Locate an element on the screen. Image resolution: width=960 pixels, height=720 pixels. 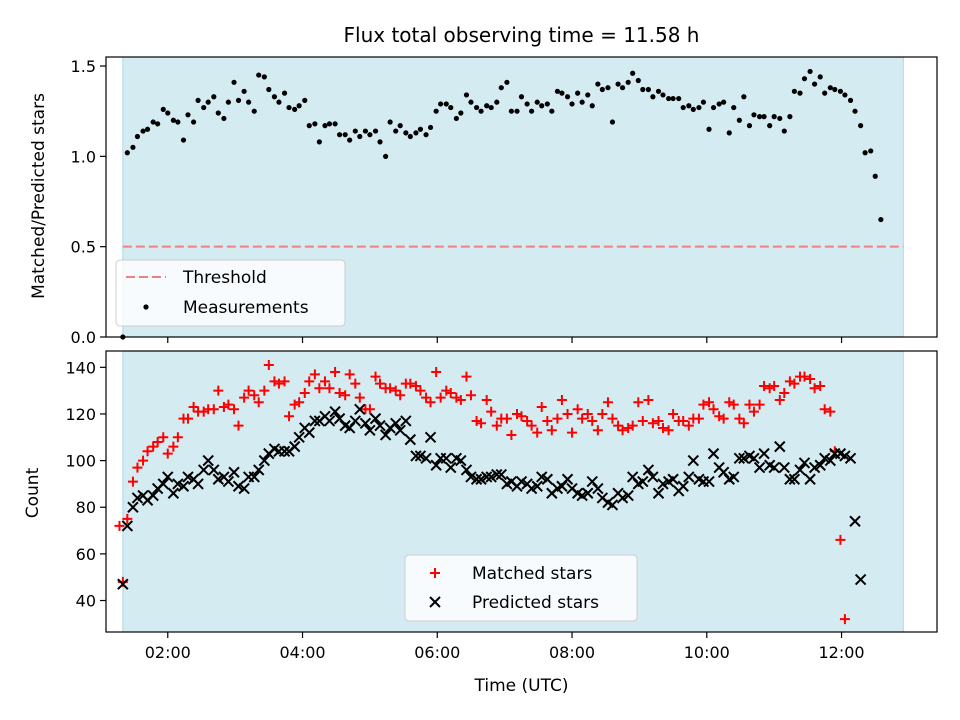
bottom-y-axis-label: Count is located at coordinates (33, 492).